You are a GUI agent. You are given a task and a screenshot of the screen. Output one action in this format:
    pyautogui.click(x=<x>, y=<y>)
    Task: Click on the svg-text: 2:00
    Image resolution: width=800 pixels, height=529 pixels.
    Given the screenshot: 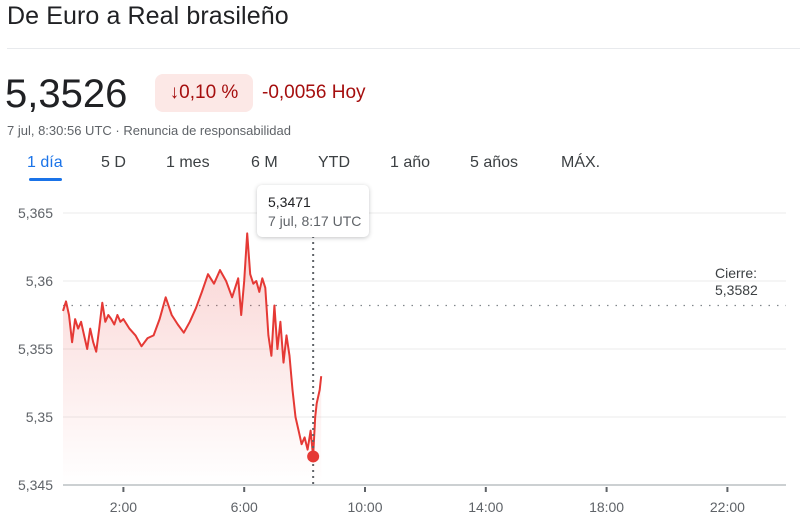 What is the action you would take?
    pyautogui.click(x=123, y=507)
    